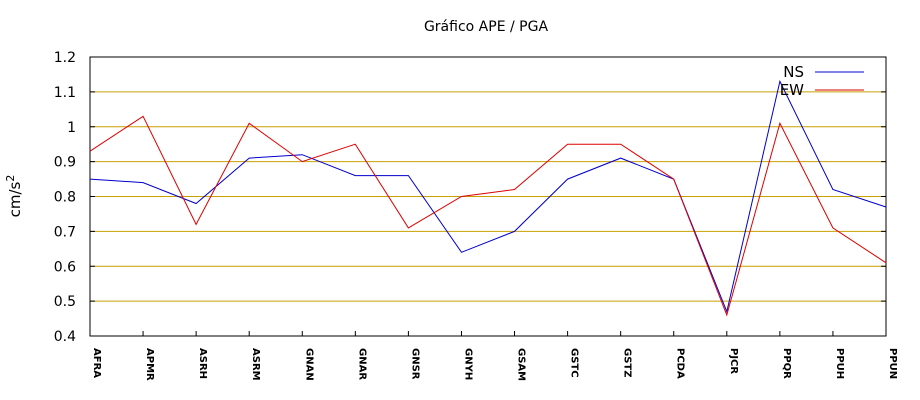  I want to click on legend-label-ns: NS, so click(793, 72).